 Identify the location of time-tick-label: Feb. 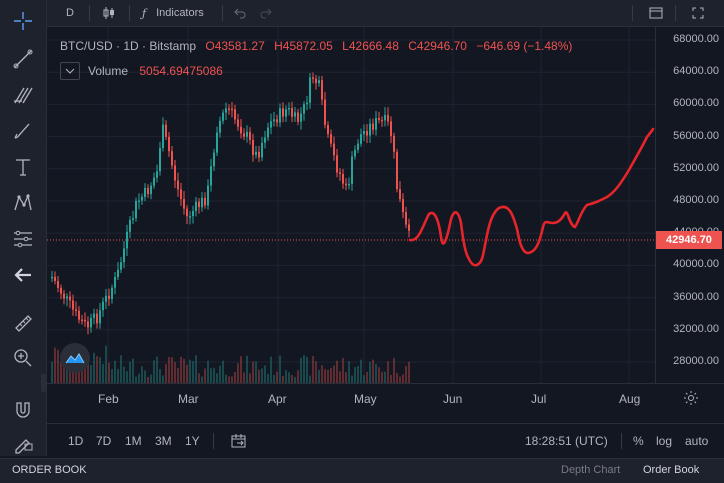
(108, 399).